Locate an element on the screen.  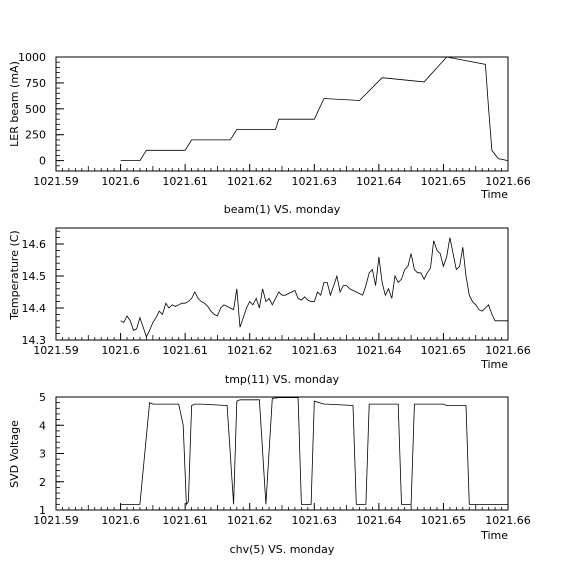
y-tick-label: 750 is located at coordinates (35, 83).